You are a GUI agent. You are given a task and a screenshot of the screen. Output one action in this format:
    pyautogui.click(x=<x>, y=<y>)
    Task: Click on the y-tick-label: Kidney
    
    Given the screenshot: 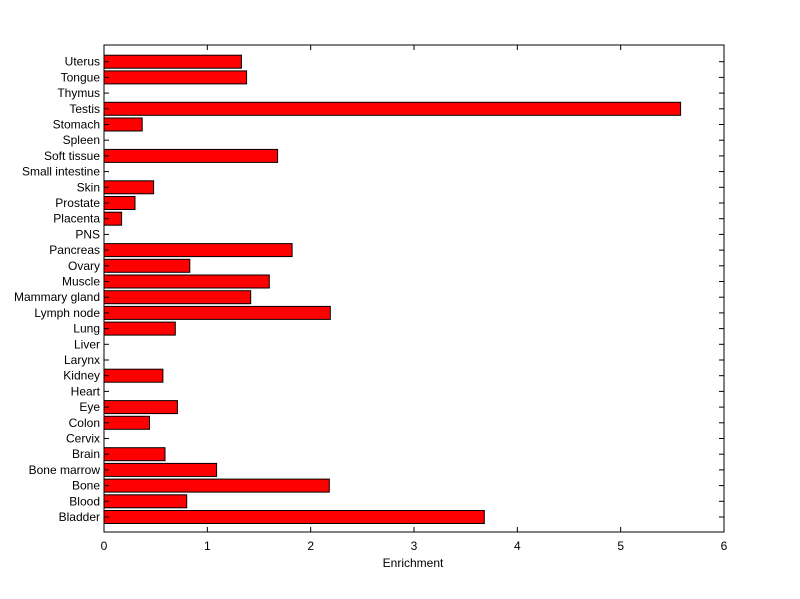 What is the action you would take?
    pyautogui.click(x=81, y=376)
    